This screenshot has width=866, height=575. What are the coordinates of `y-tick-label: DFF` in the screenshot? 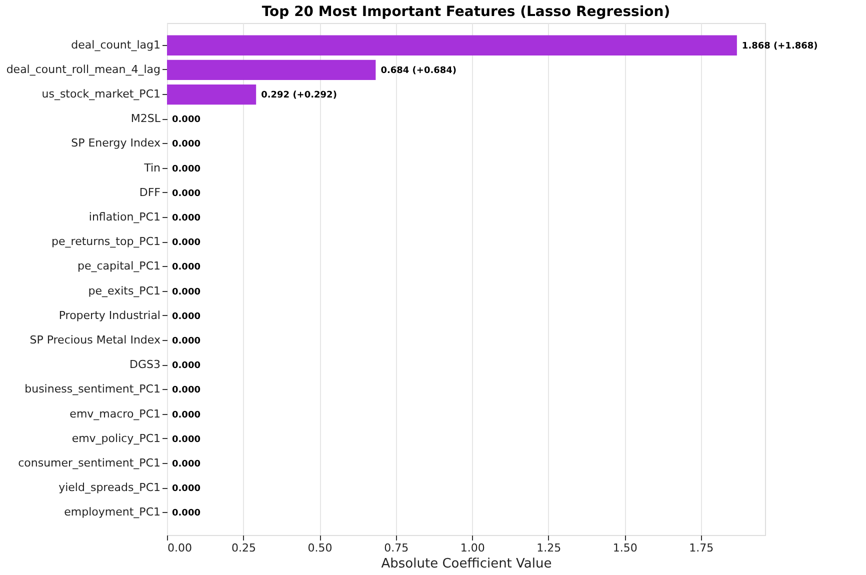 It's located at (149, 192).